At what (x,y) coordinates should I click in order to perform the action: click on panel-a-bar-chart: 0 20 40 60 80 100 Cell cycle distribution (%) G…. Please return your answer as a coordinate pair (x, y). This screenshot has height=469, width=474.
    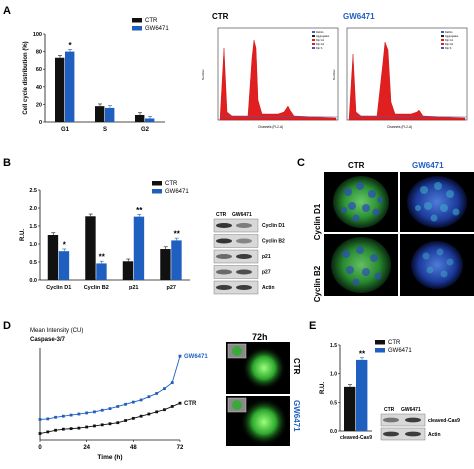
    Looking at the image, I should click on (94, 82).